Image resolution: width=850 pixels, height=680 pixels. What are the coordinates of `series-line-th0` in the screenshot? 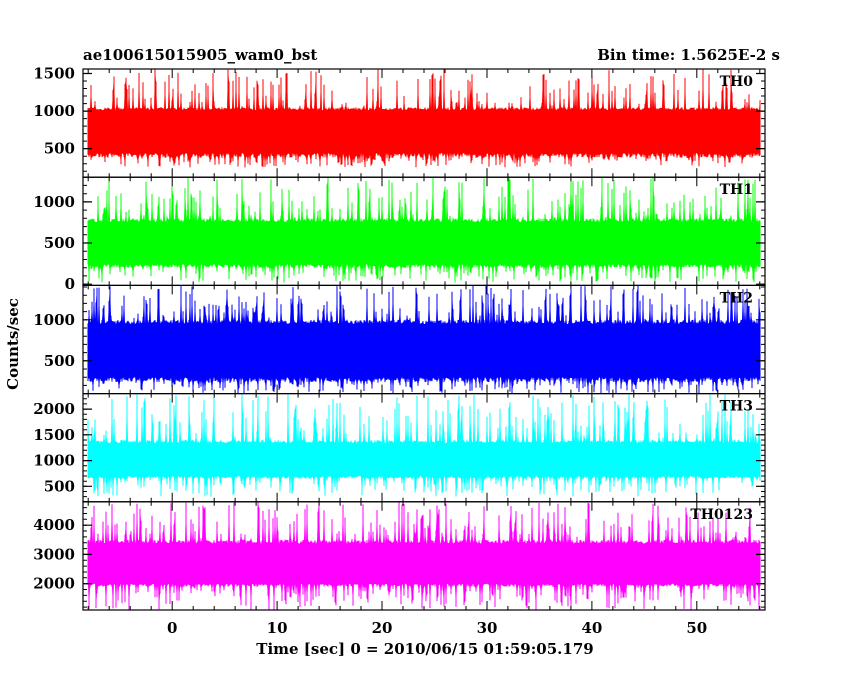 It's located at (424, 118).